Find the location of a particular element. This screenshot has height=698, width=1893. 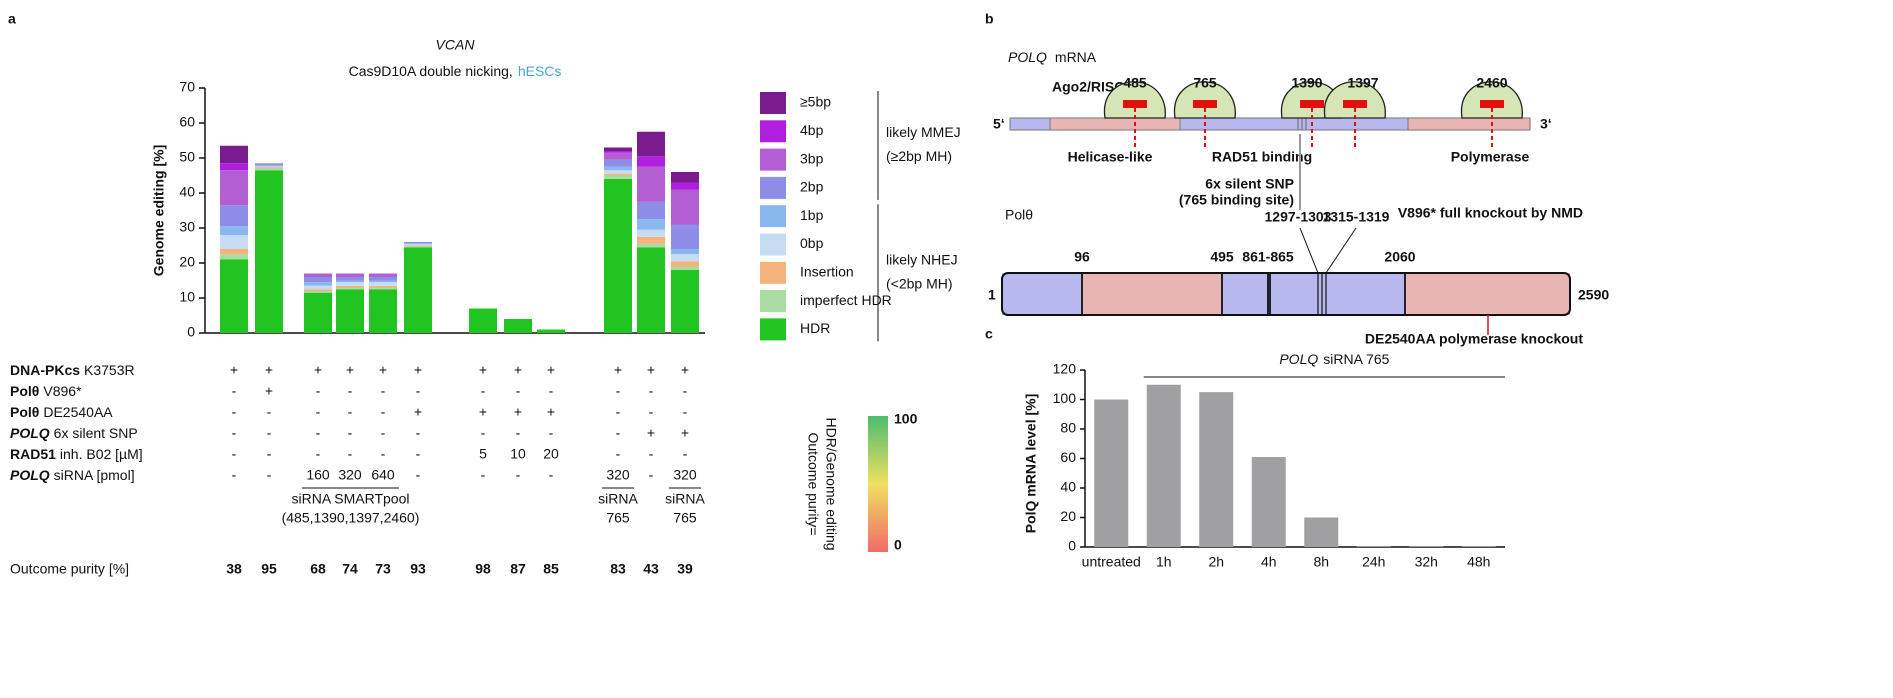

protein-outline is located at coordinates (1286, 294).